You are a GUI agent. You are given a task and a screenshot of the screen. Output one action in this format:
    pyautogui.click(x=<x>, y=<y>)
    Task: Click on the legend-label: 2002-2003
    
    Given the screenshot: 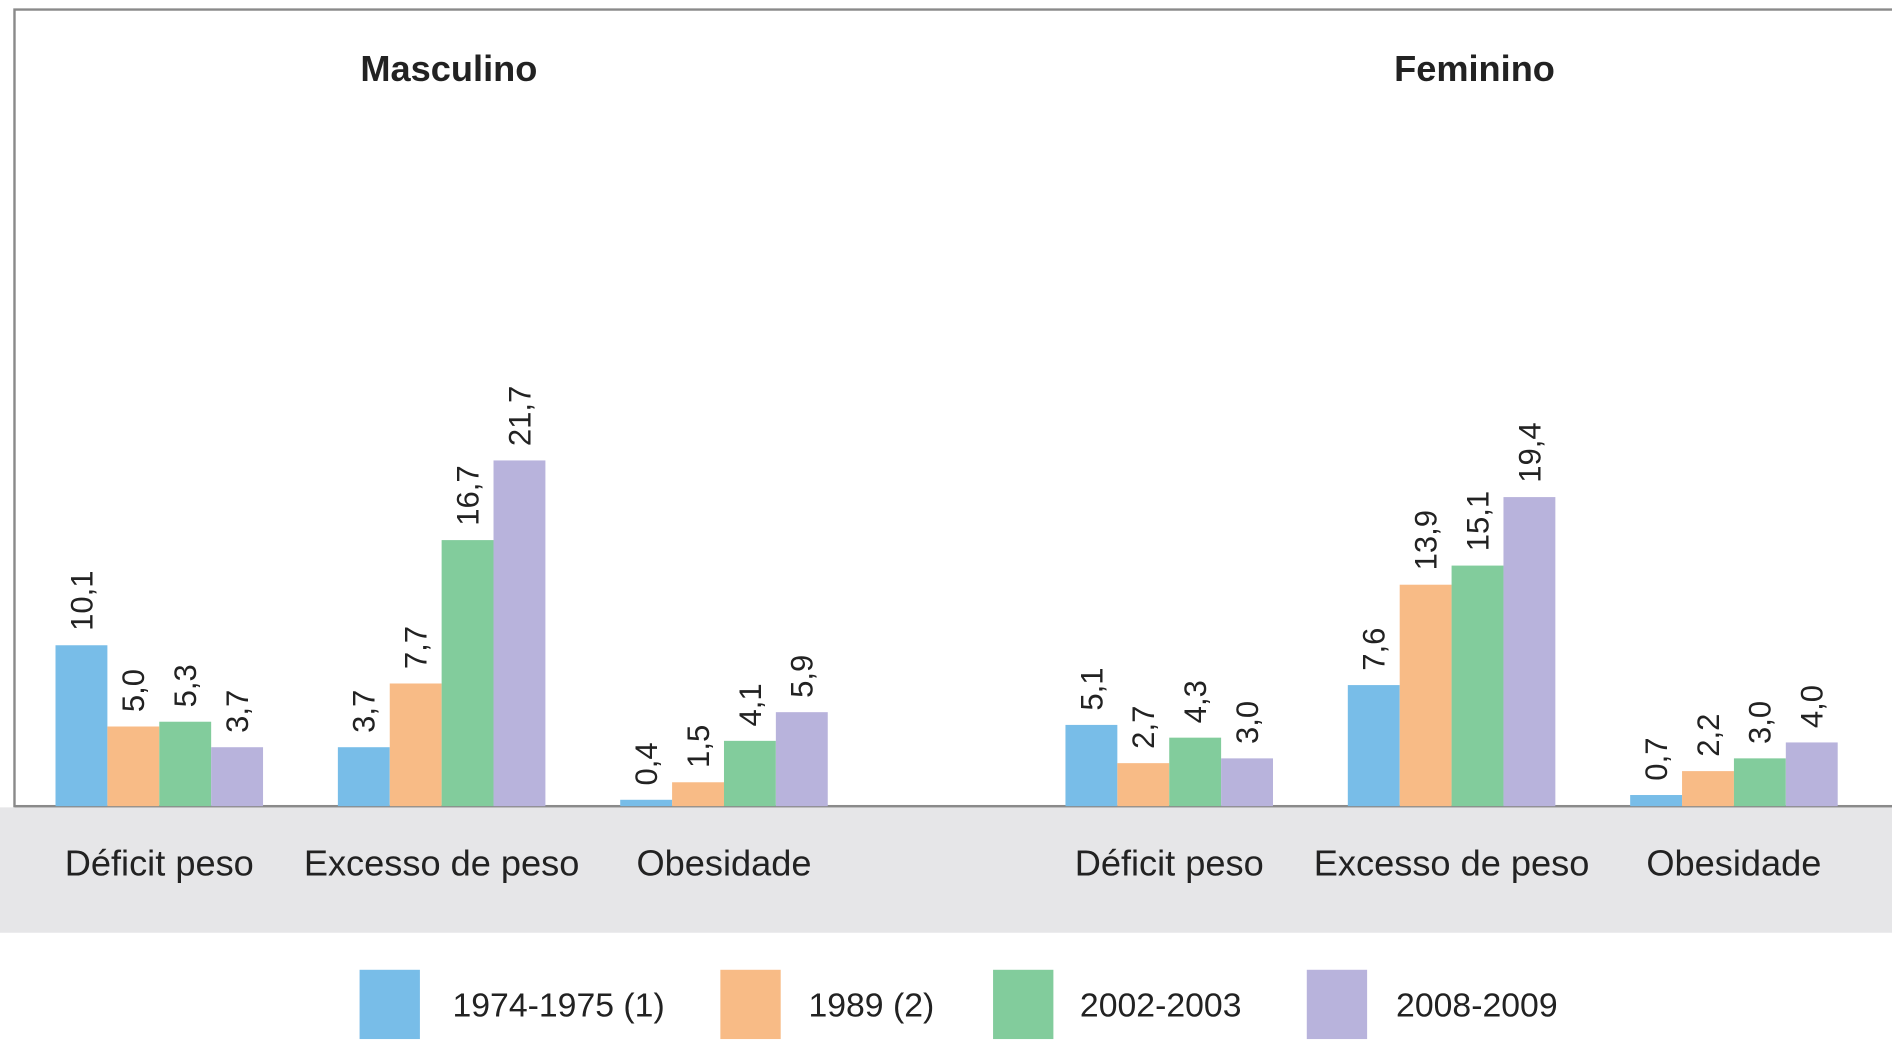 What is the action you would take?
    pyautogui.click(x=1161, y=1006)
    